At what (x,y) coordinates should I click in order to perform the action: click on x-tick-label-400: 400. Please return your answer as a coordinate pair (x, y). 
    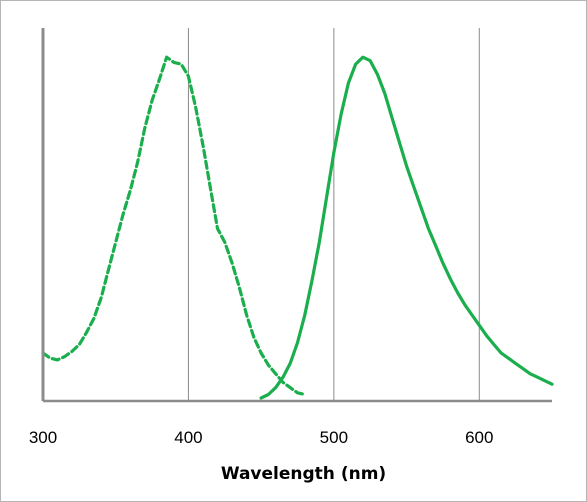
    Looking at the image, I should click on (188, 437).